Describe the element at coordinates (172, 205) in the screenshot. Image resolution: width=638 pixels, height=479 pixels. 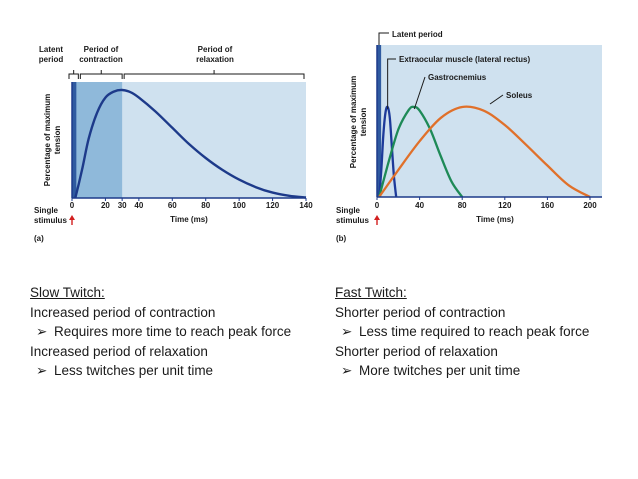
I see `panel-a-x-tick-label: 60` at that location.